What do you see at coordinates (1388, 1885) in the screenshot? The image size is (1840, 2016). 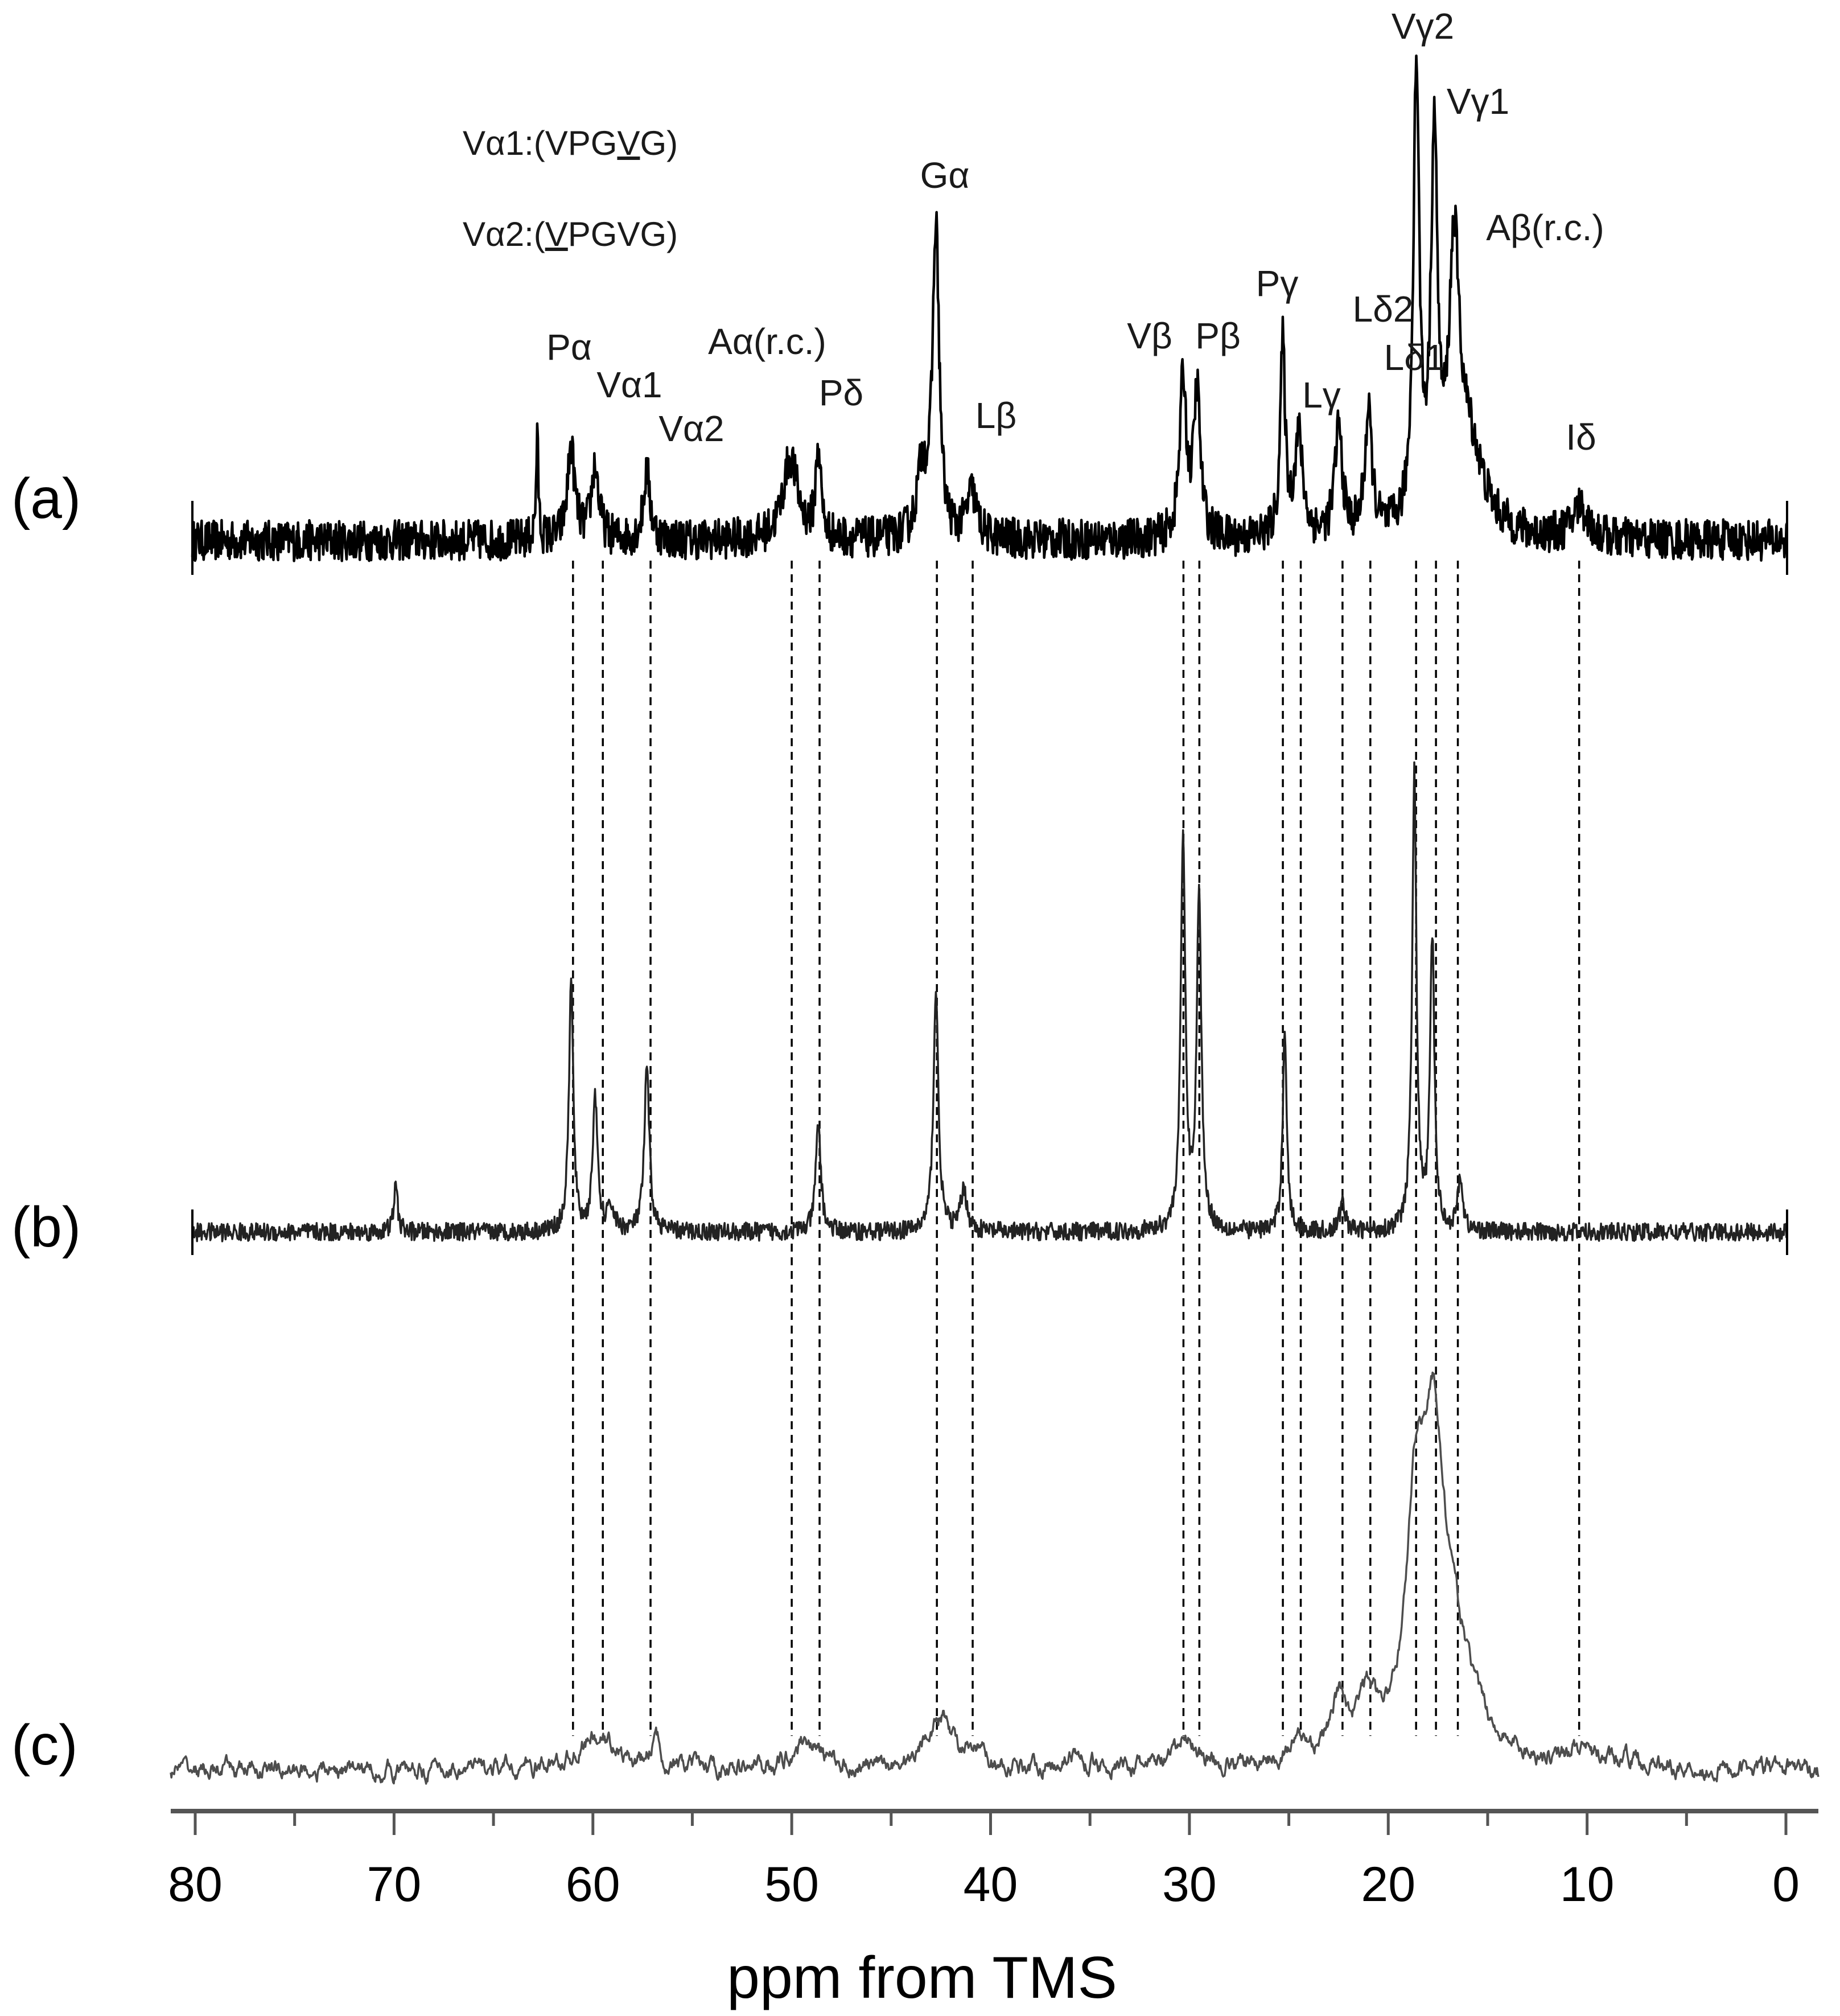 I see `x-tick-label: 20` at bounding box center [1388, 1885].